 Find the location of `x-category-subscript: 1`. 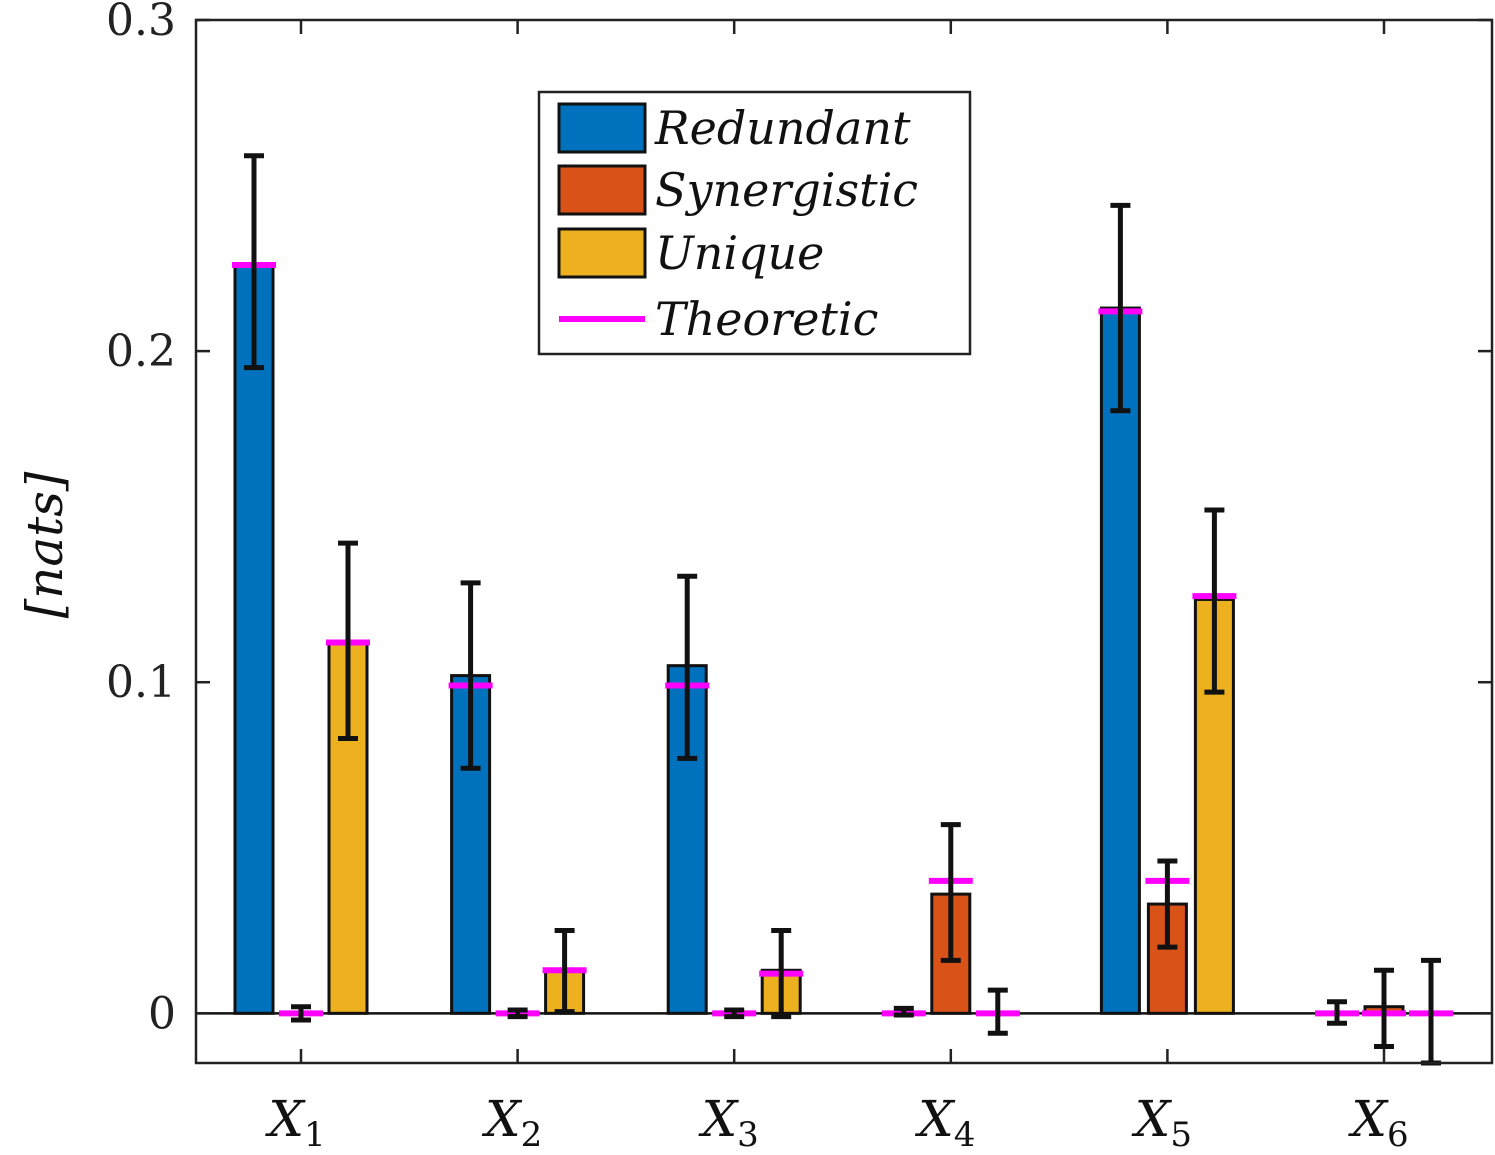

x-category-subscript: 1 is located at coordinates (315, 1135).